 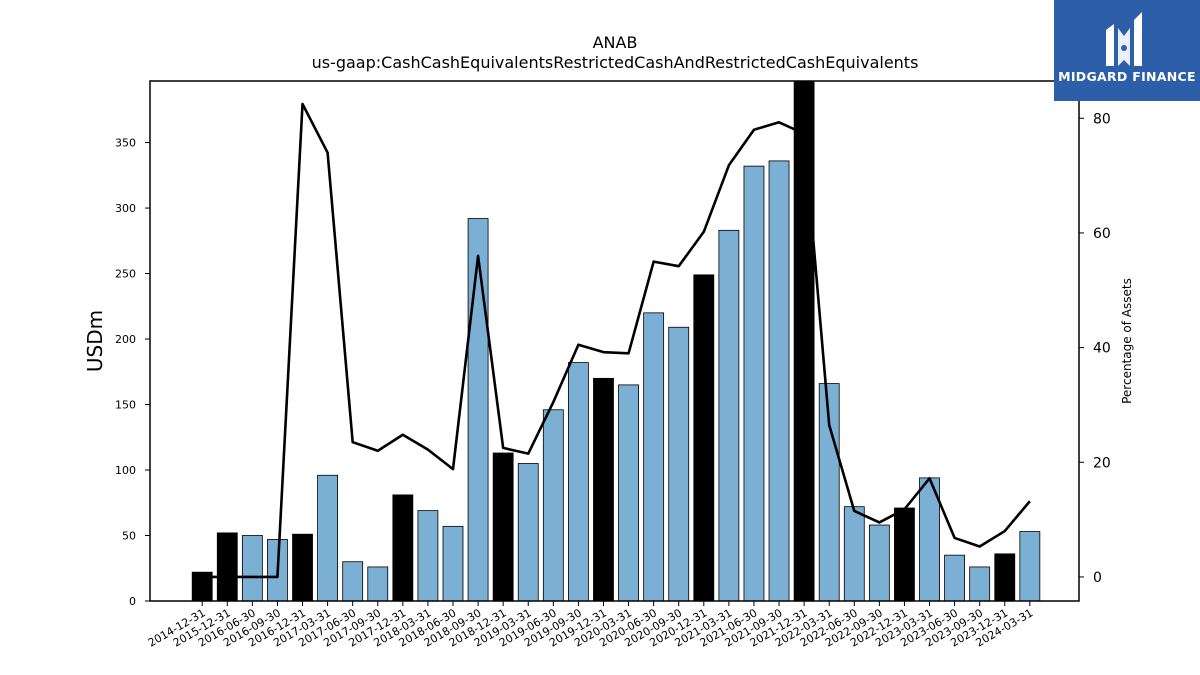 What do you see at coordinates (125, 208) in the screenshot?
I see `y-tick-label: 300` at bounding box center [125, 208].